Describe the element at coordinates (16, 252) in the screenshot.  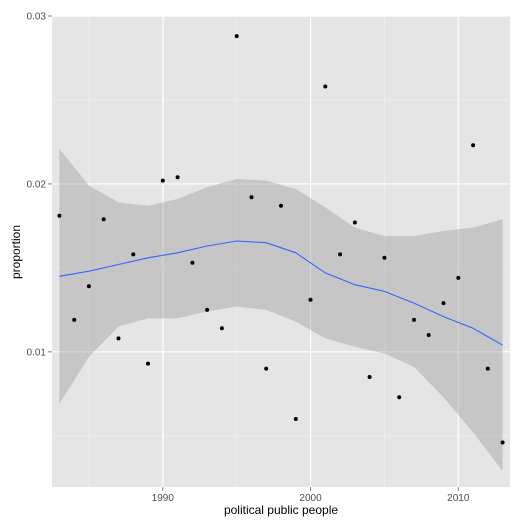
I see `y-axis-title: proportion` at that location.